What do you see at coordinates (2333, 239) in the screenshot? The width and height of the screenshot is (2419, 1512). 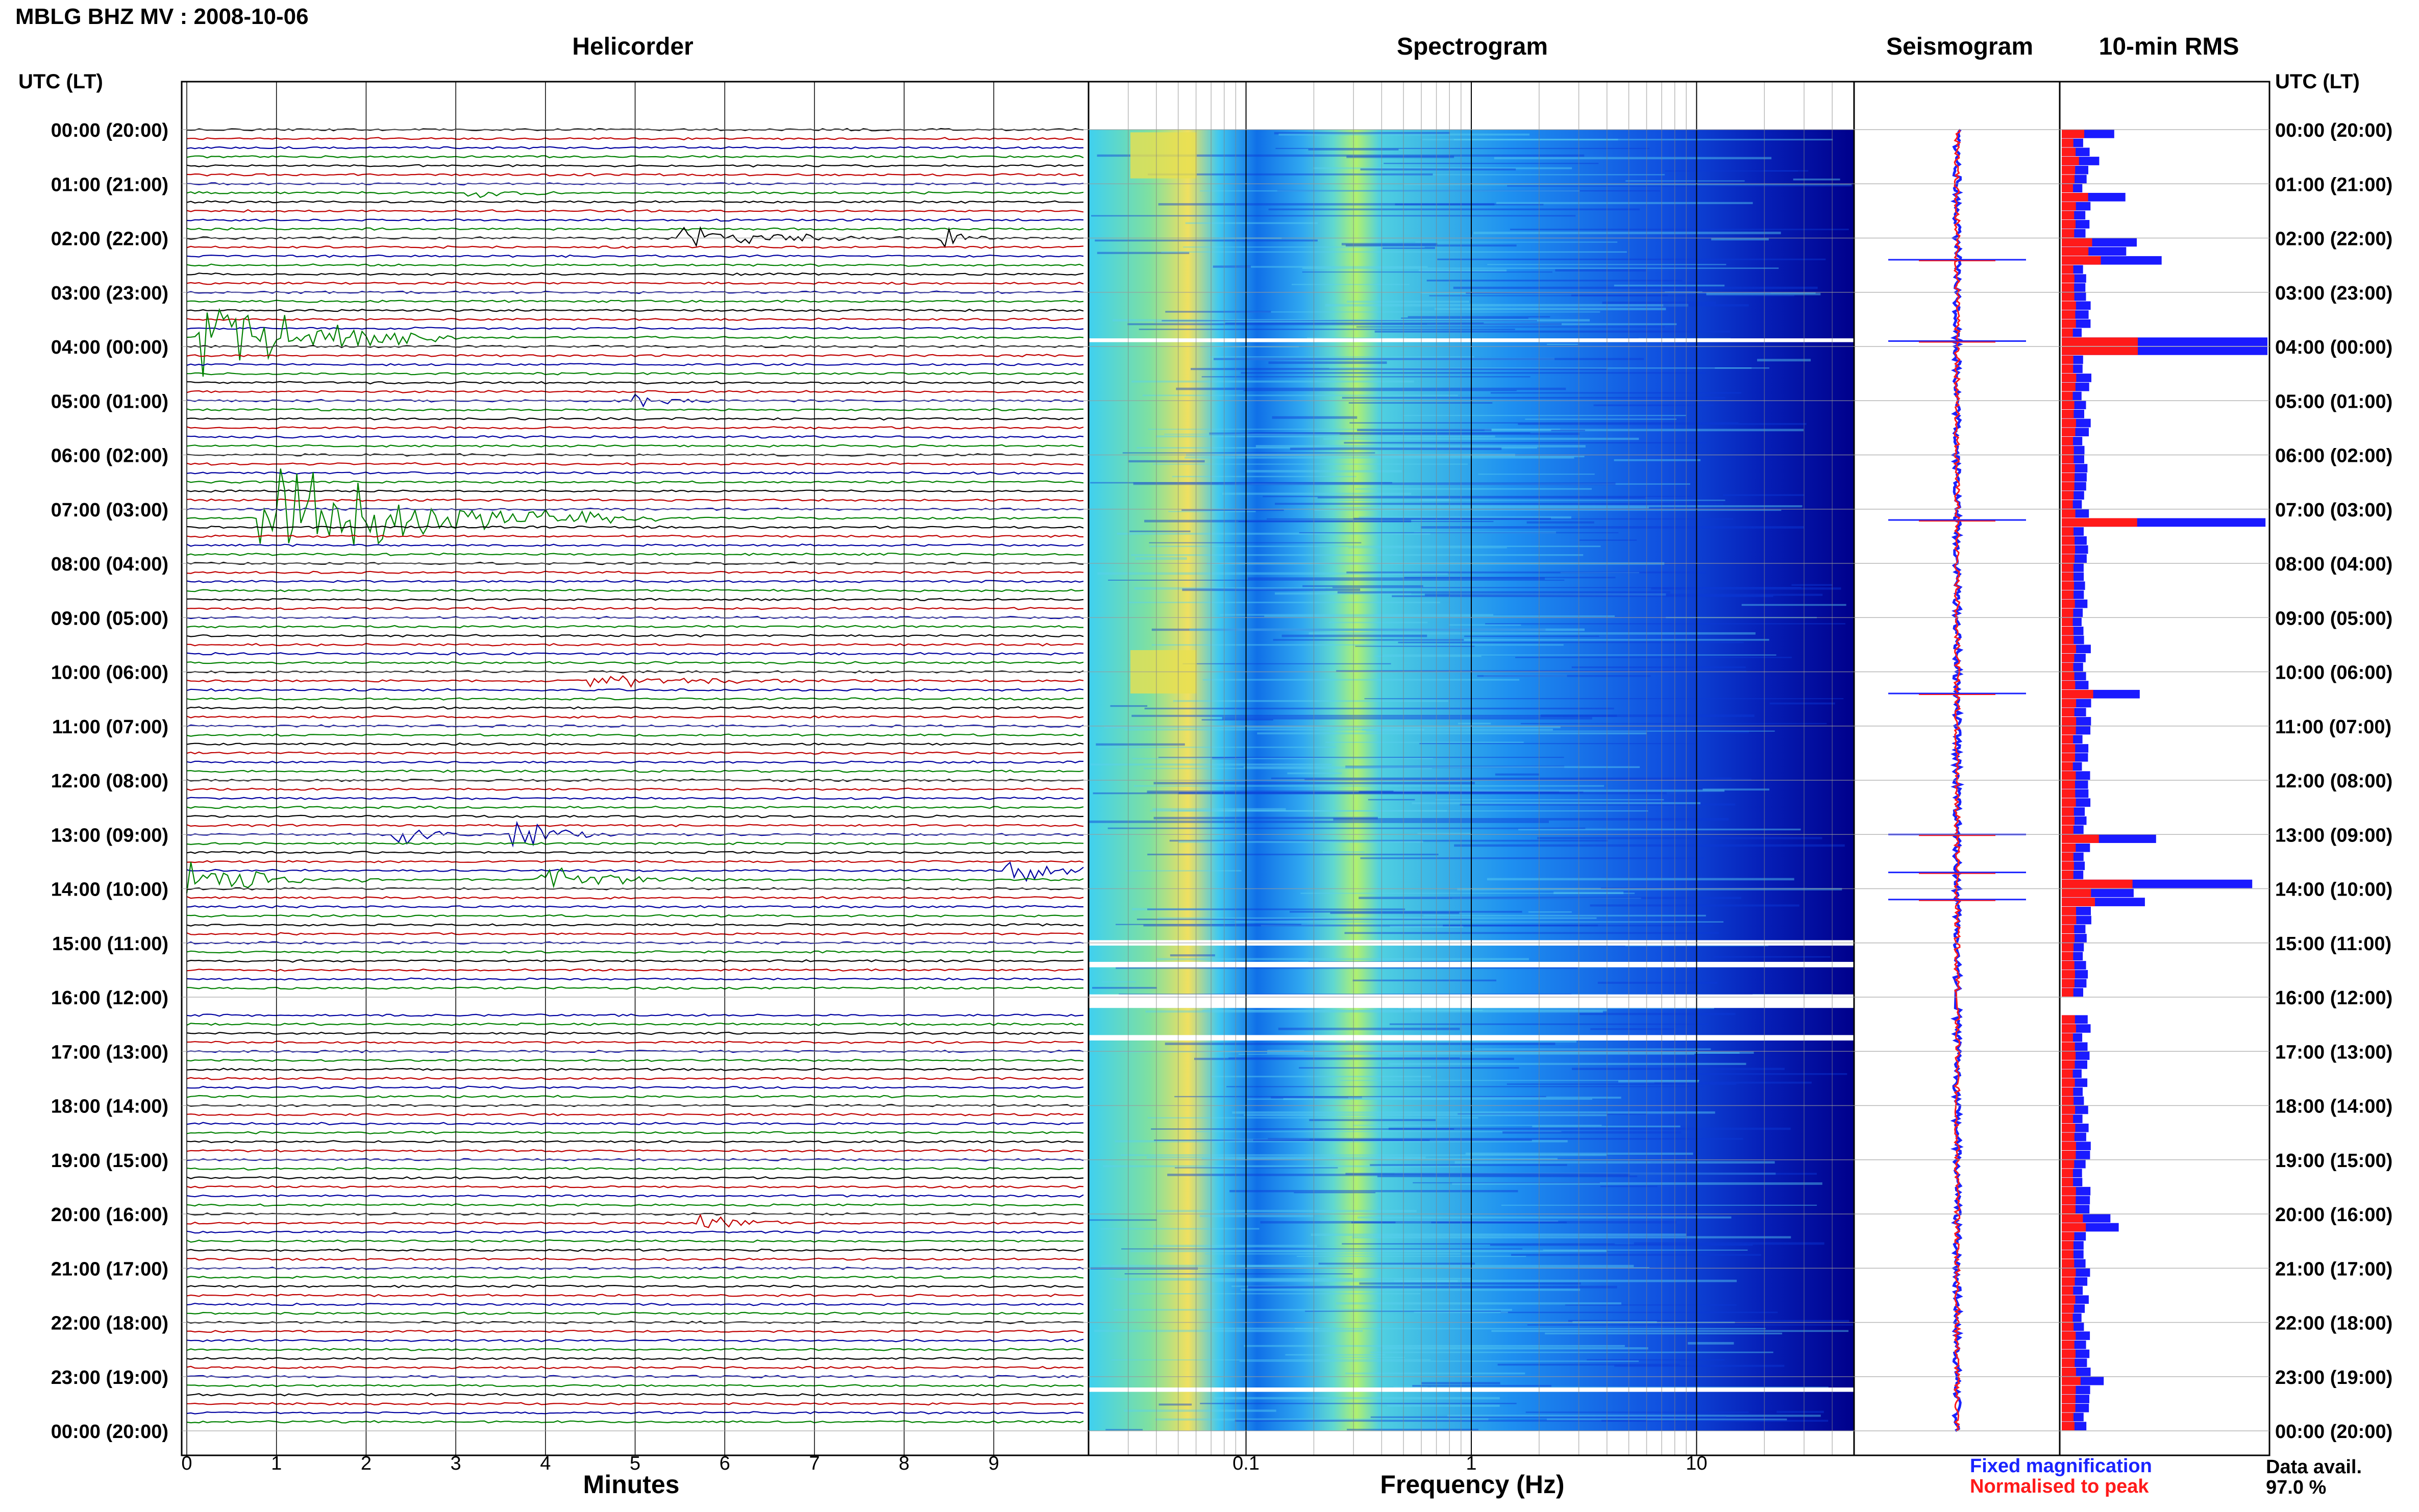 I see `time-label-right: 02:00 (22:00)` at bounding box center [2333, 239].